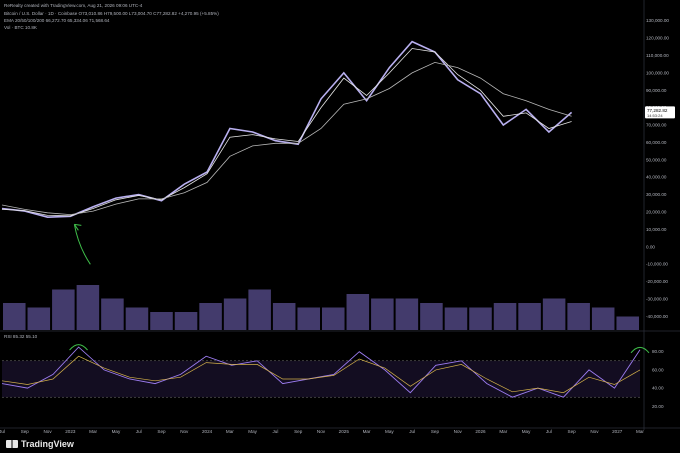  What do you see at coordinates (656, 90) in the screenshot?
I see `price-tick-label: 90,000.00` at bounding box center [656, 90].